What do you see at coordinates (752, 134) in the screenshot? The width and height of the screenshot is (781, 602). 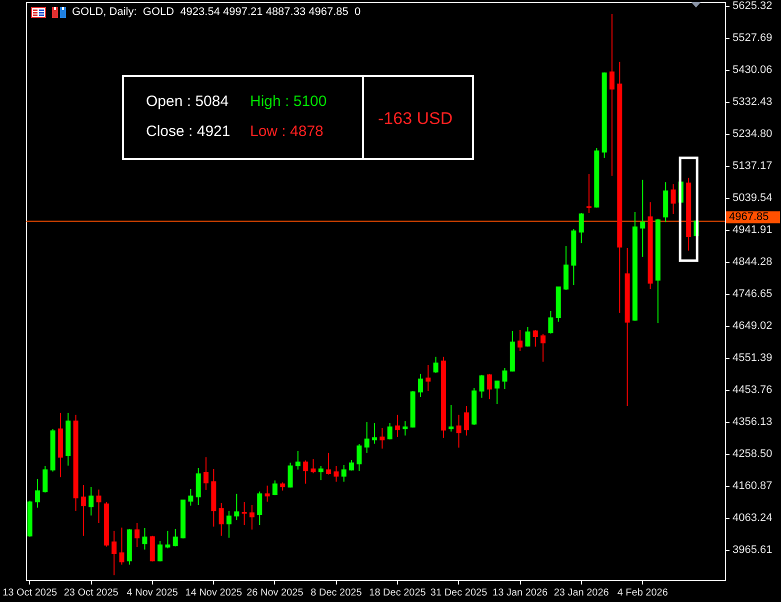 I see `y-tick-label: 5234.80` at bounding box center [752, 134].